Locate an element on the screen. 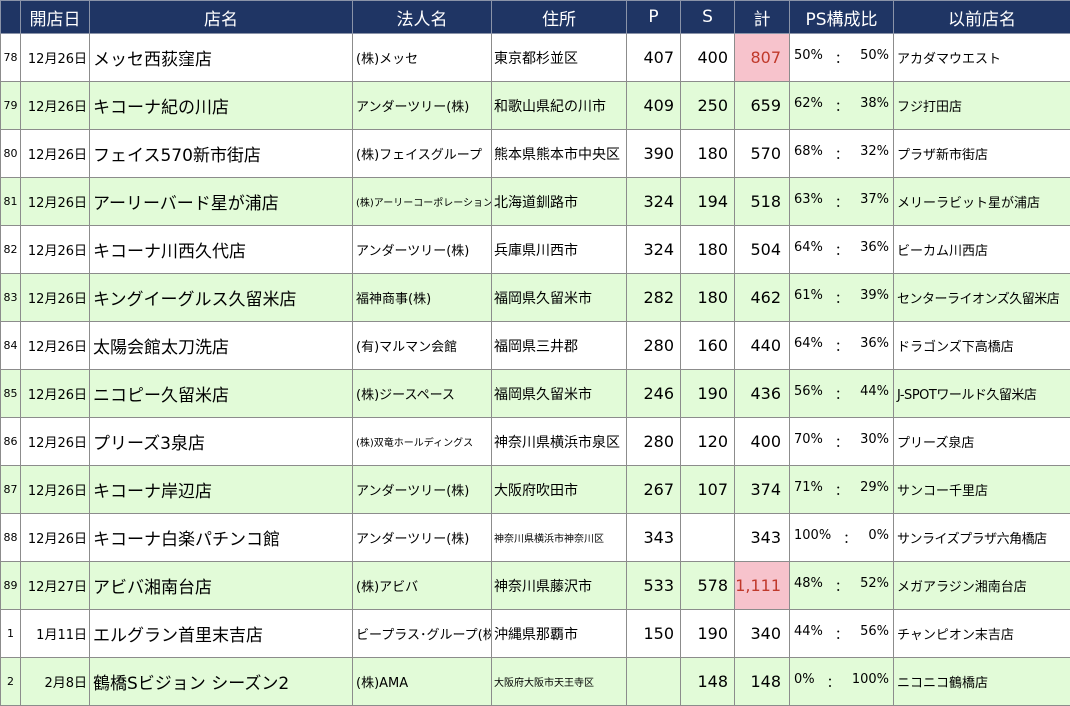 Image resolution: width=1070 pixels, height=706 pixels. ps-ratio: 64% ： 36% is located at coordinates (842, 346).